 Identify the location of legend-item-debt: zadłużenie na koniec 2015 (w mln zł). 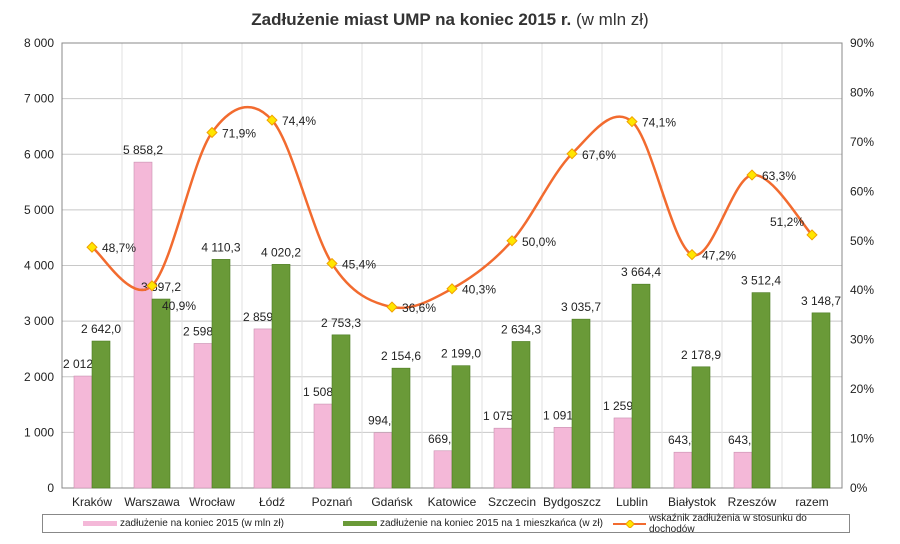
(183, 523).